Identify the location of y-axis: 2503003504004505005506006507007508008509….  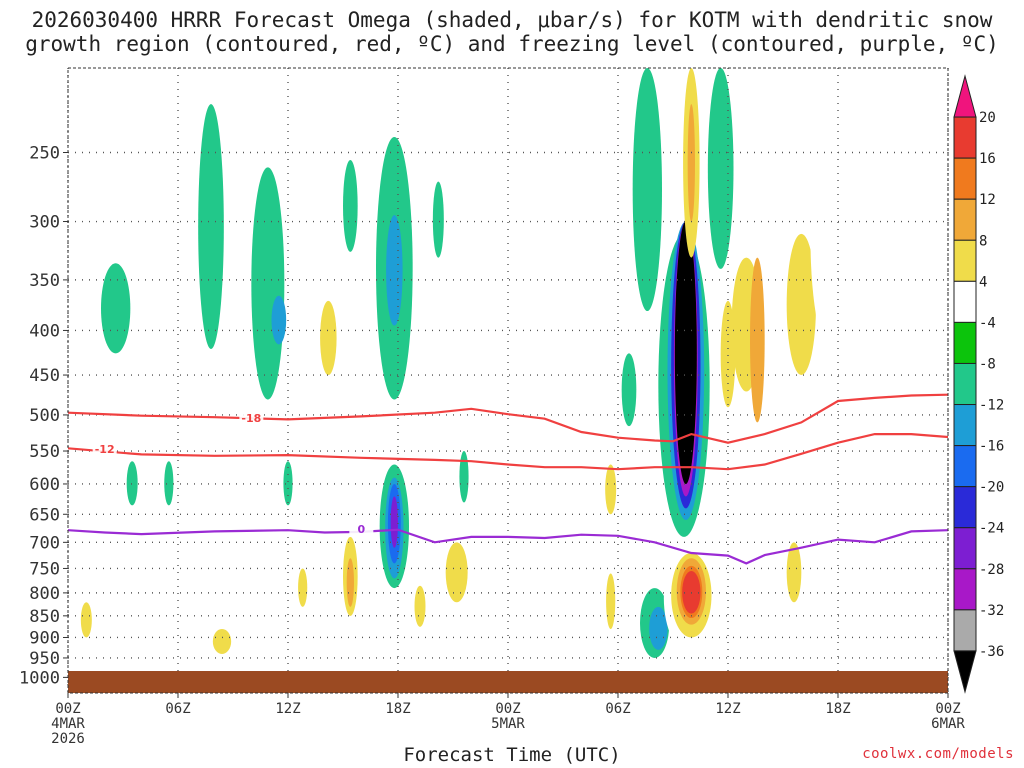
(43, 415).